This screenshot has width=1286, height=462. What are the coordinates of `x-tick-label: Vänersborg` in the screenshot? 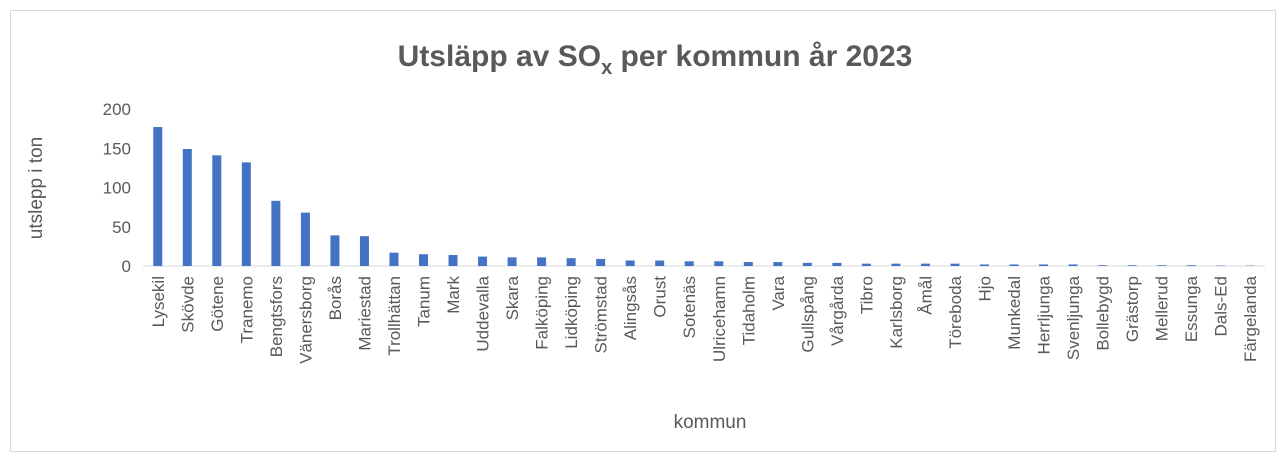 It's located at (305, 320).